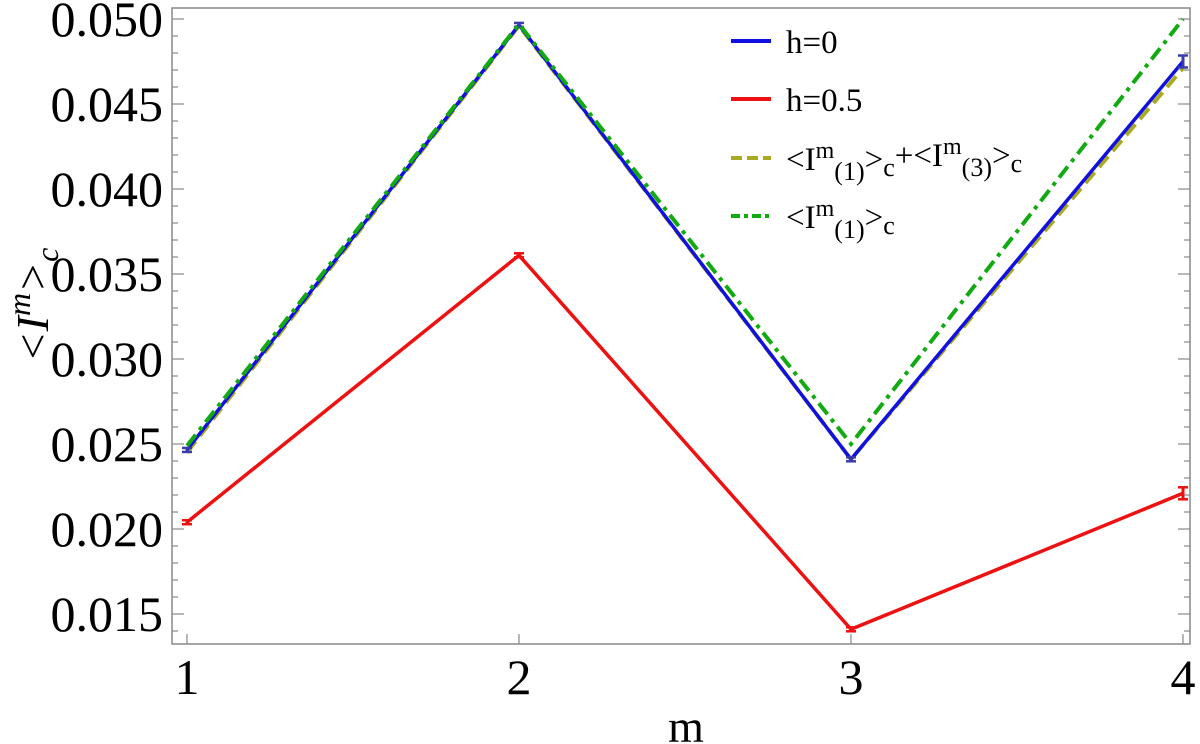 Image resolution: width=1200 pixels, height=744 pixels. Describe the element at coordinates (107, 444) in the screenshot. I see `y-tick-label: 0.025` at that location.